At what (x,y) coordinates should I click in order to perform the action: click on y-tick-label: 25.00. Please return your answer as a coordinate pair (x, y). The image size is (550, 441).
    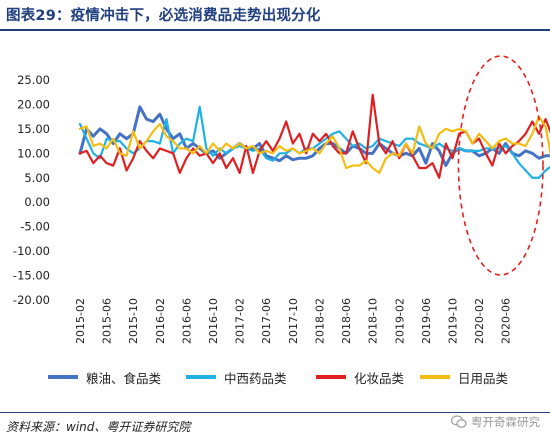
    Looking at the image, I should click on (33, 80).